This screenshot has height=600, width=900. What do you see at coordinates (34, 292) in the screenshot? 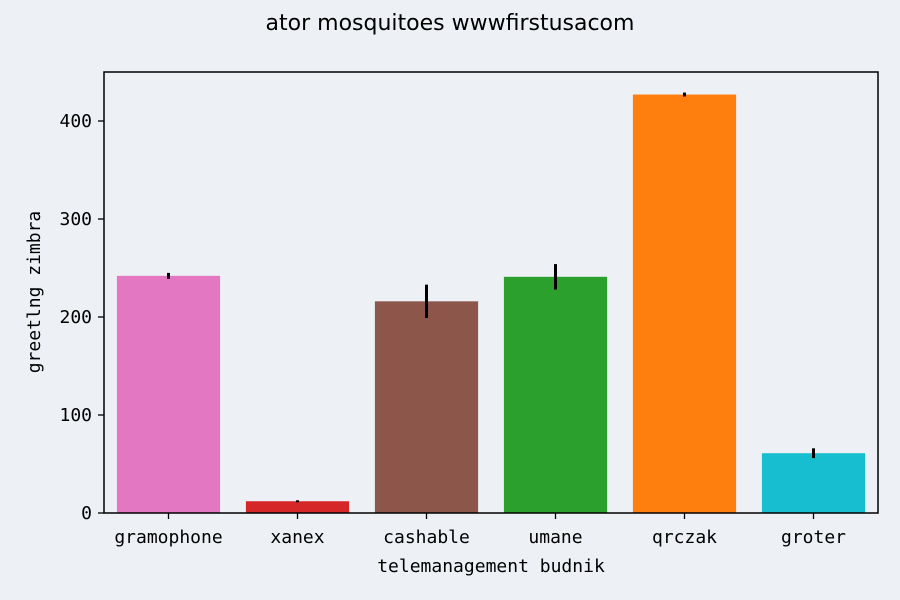
I see `y-axis-label: greetlng zimbra` at bounding box center [34, 292].